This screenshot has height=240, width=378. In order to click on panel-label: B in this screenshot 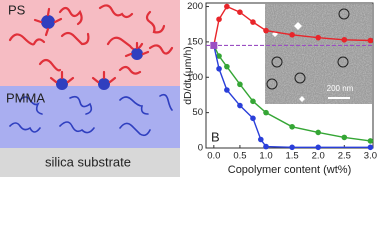, I will do `click(215, 136)`.